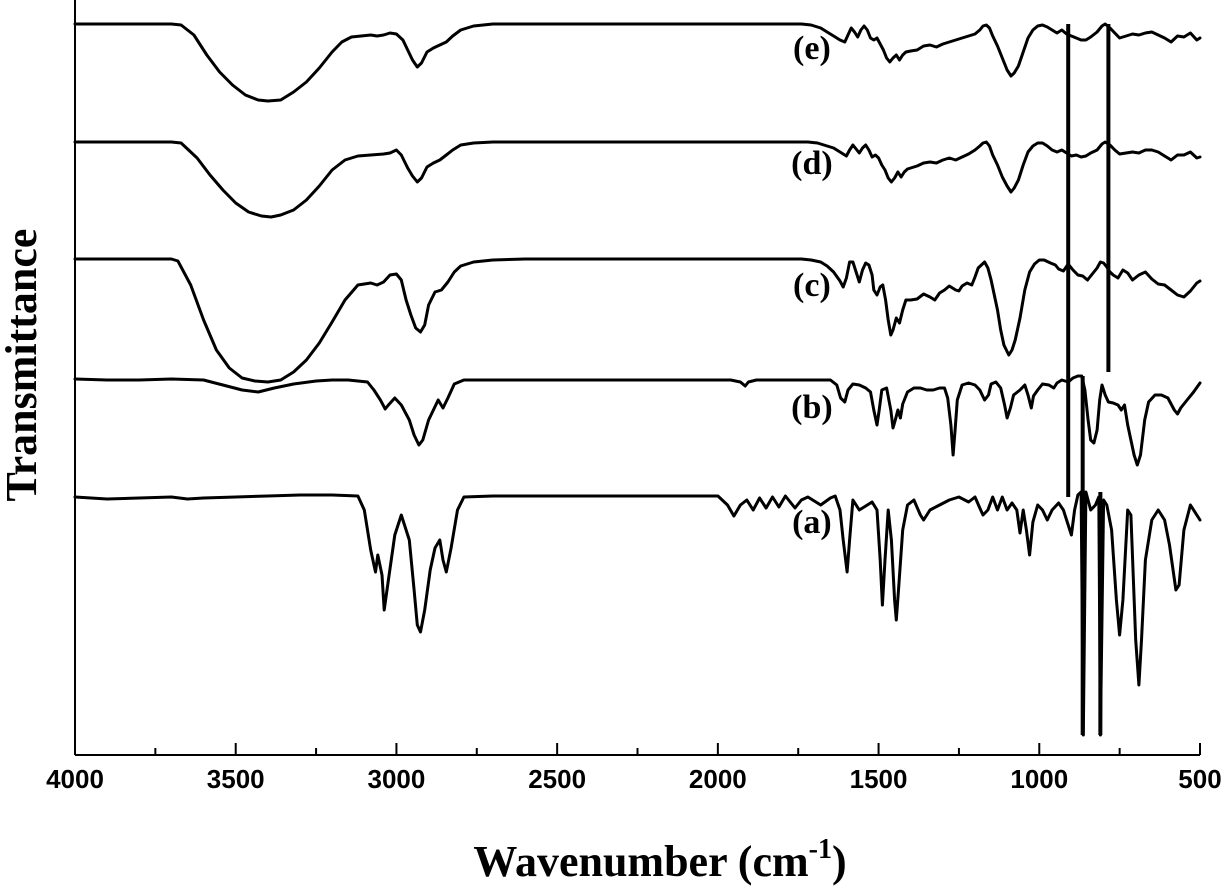 Image resolution: width=1228 pixels, height=889 pixels. What do you see at coordinates (812, 407) in the screenshot?
I see `series-label: (b)` at bounding box center [812, 407].